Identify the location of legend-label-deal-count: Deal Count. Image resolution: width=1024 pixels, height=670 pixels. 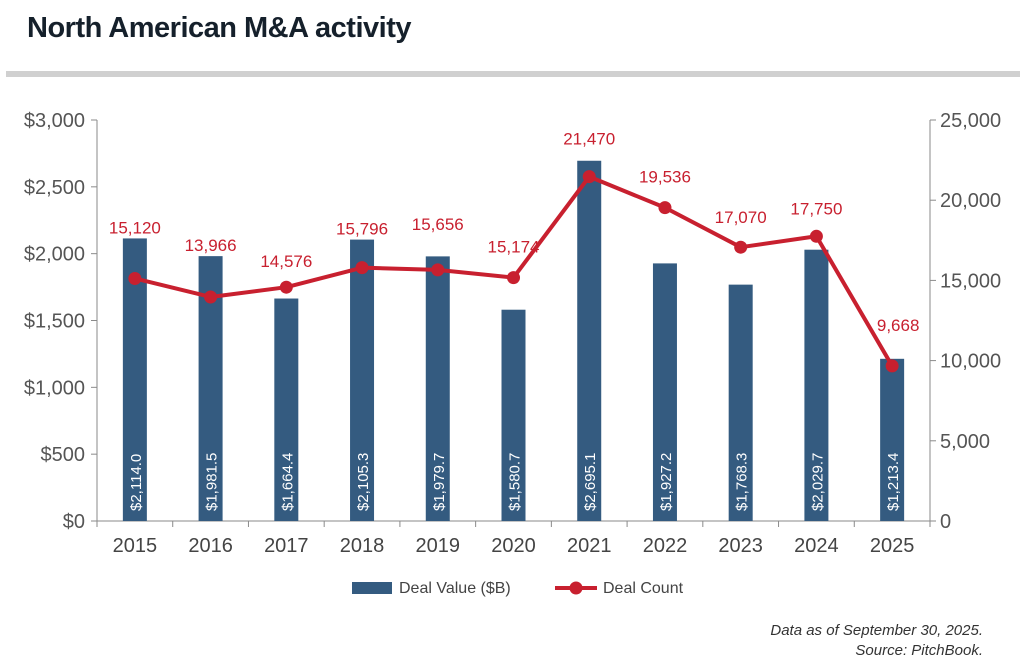
(643, 588).